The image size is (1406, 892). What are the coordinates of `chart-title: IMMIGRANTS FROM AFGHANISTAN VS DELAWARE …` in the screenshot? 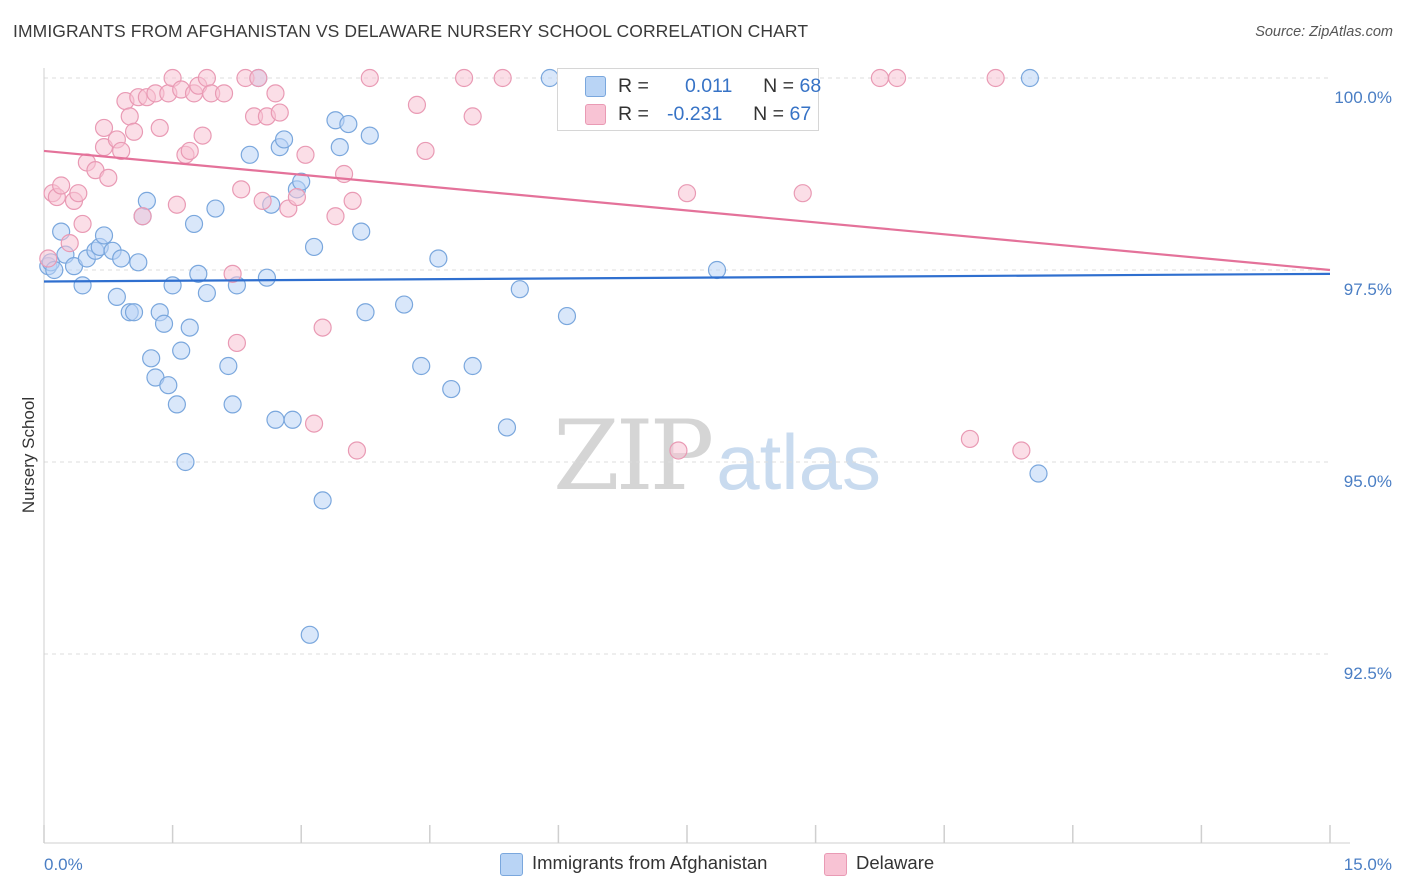 It's located at (411, 31).